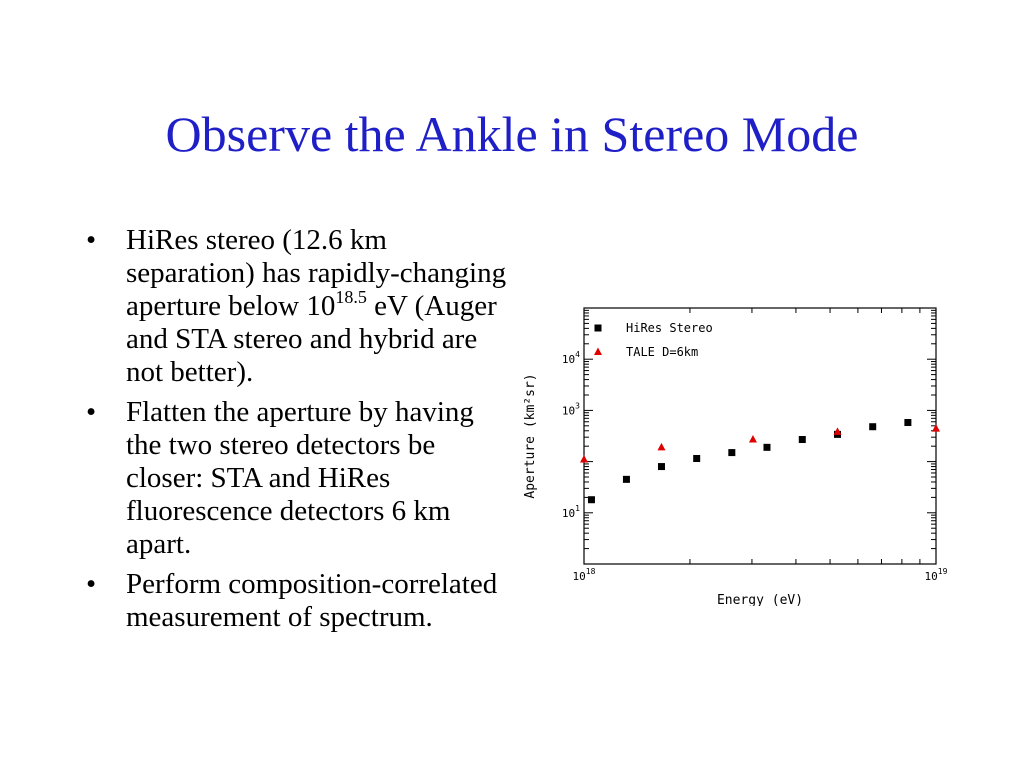  I want to click on legend-label: HiRes Stereo, so click(669, 328).